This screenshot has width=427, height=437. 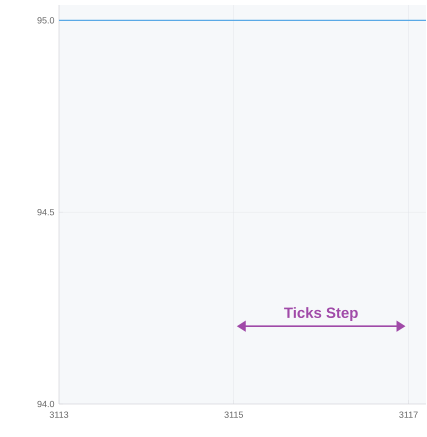 I want to click on annotation: Ticks Step, so click(x=321, y=314).